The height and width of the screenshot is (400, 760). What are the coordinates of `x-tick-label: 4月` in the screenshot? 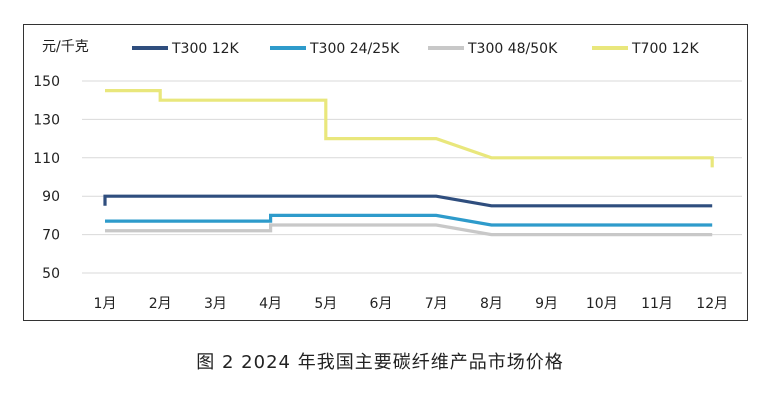 It's located at (270, 304).